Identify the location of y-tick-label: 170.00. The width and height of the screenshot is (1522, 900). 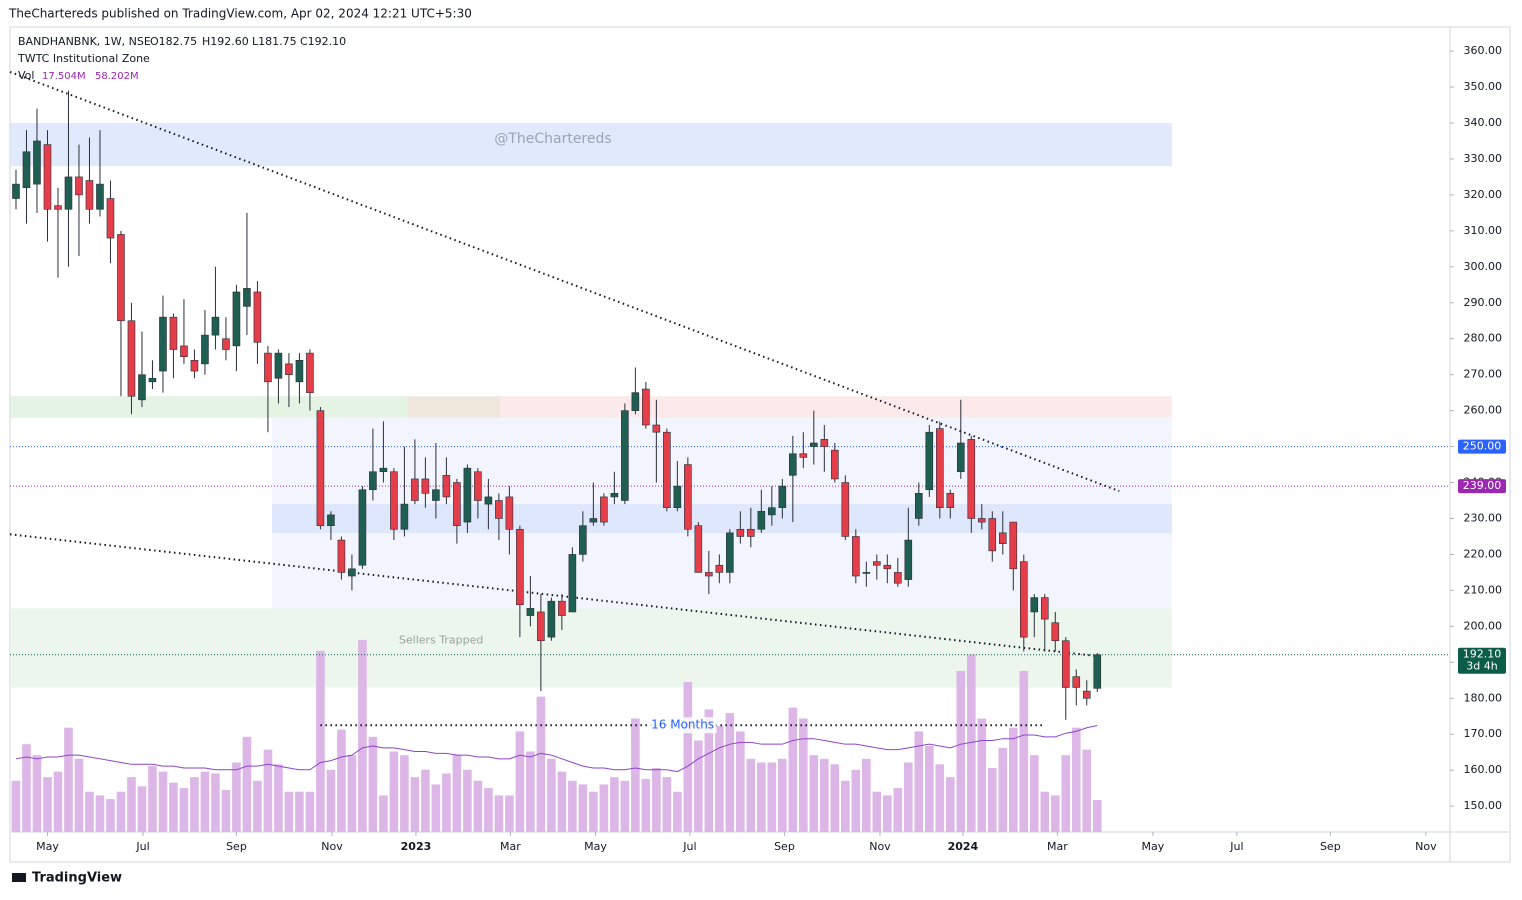
(1483, 733).